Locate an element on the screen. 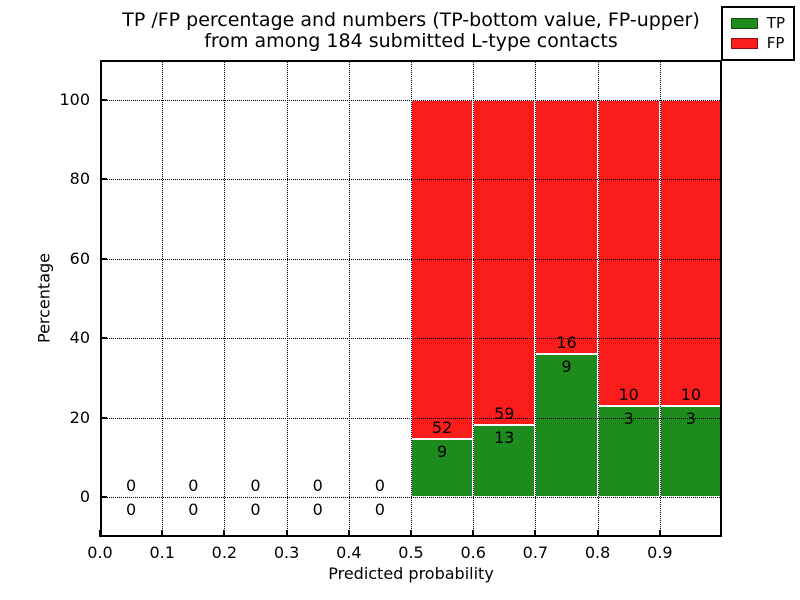 This screenshot has width=800, height=600. legend-item: FP is located at coordinates (757, 43).